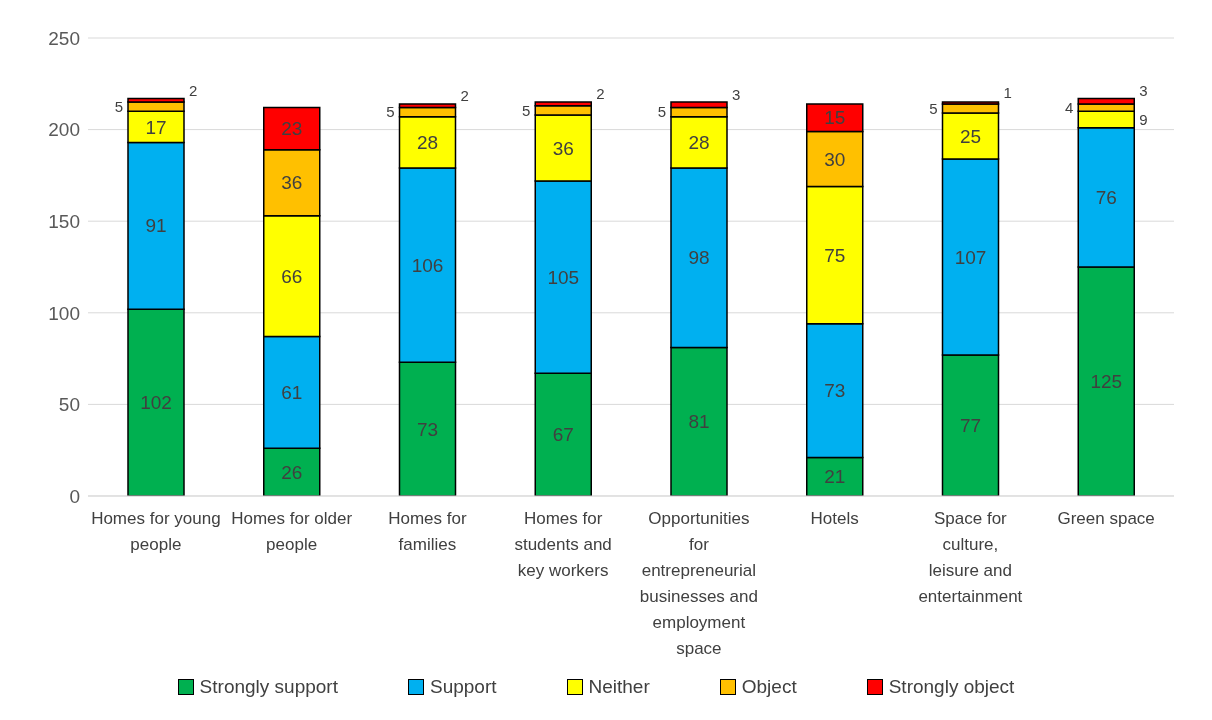 This screenshot has width=1212, height=720. What do you see at coordinates (74, 496) in the screenshot?
I see `y-tick-label: 0` at bounding box center [74, 496].